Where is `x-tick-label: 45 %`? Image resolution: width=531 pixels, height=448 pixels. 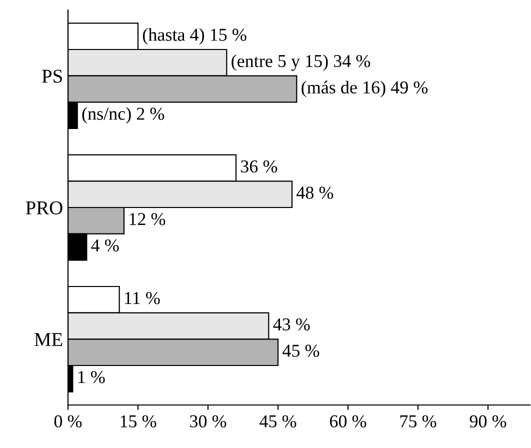
x-tick-label: 45 % is located at coordinates (278, 421).